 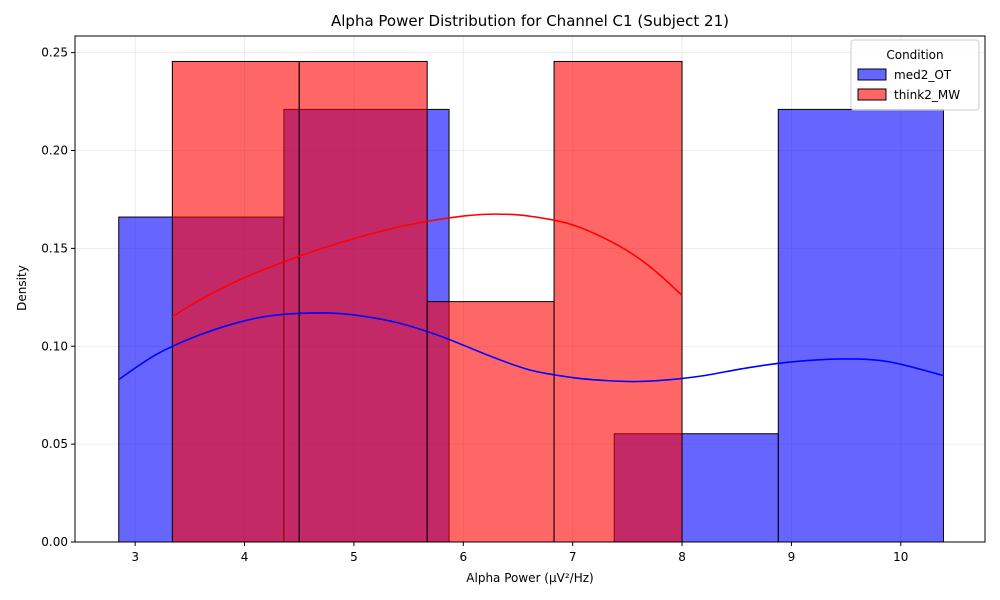 What do you see at coordinates (54, 151) in the screenshot?
I see `y-tick-label: 0.20` at bounding box center [54, 151].